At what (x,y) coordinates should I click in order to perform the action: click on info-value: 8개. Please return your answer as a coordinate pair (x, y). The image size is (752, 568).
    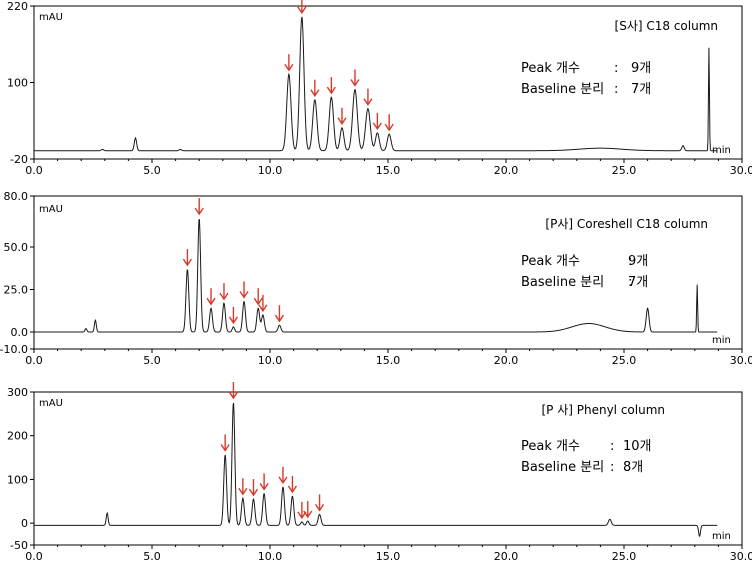
    Looking at the image, I should click on (633, 467).